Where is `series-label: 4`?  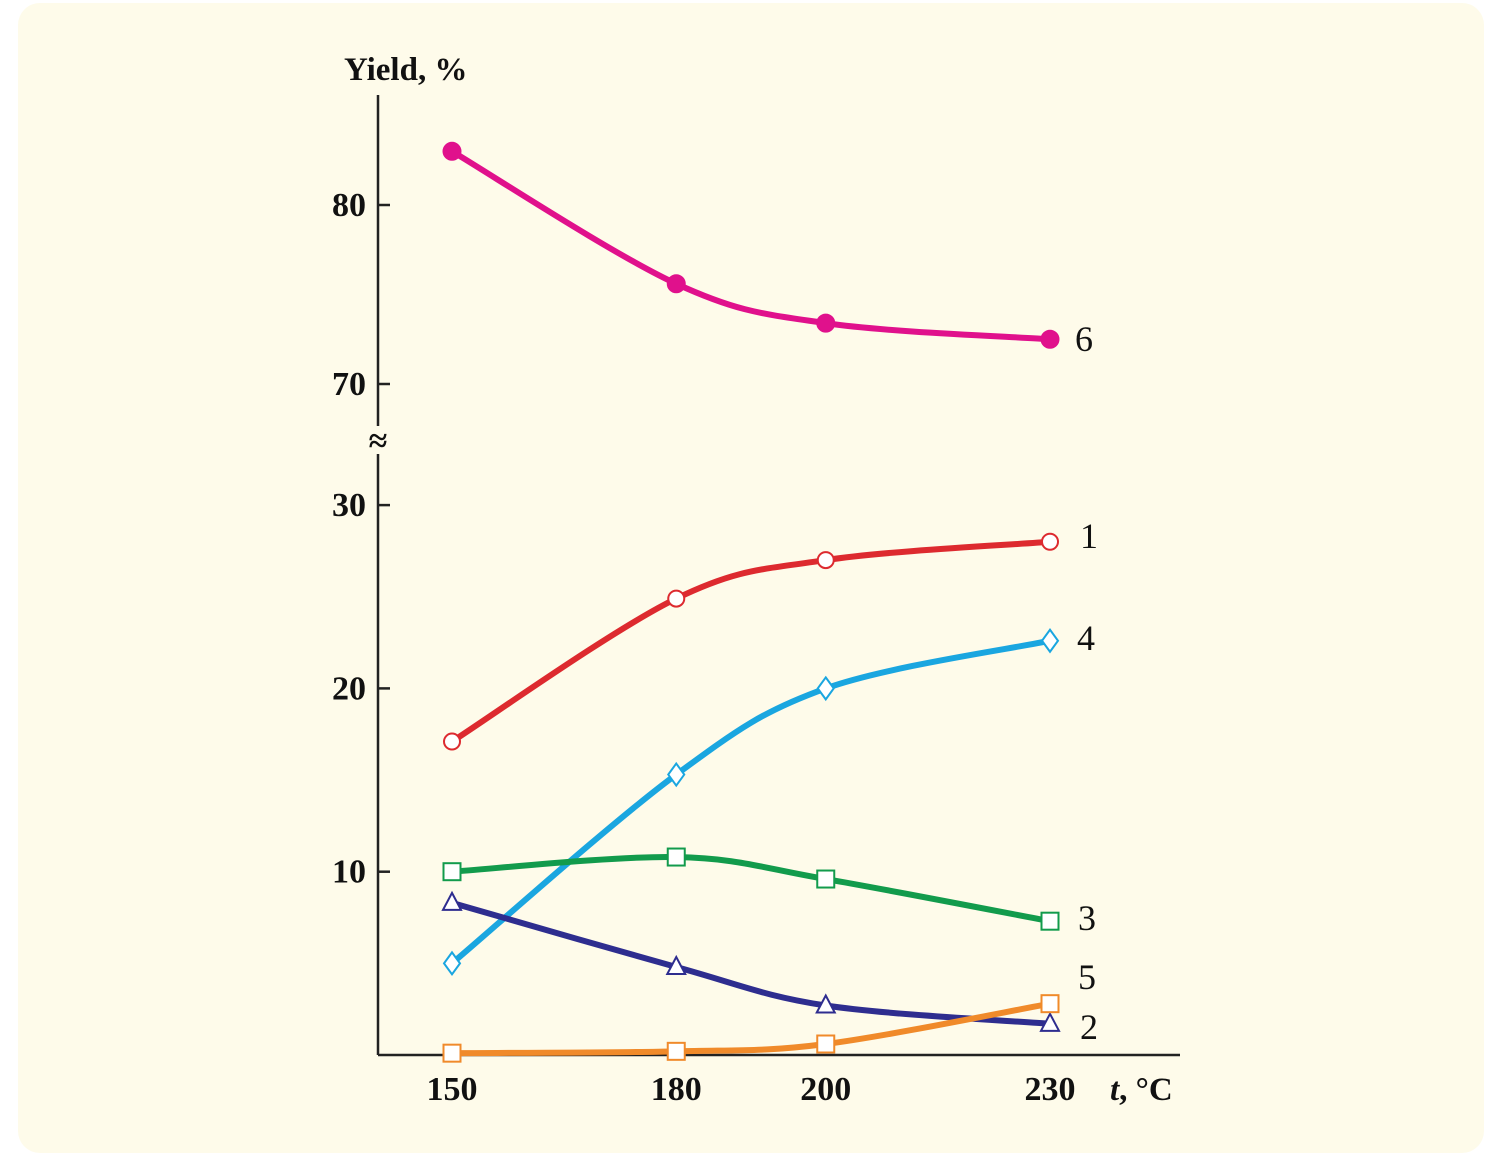 series-label: 4 is located at coordinates (1086, 638).